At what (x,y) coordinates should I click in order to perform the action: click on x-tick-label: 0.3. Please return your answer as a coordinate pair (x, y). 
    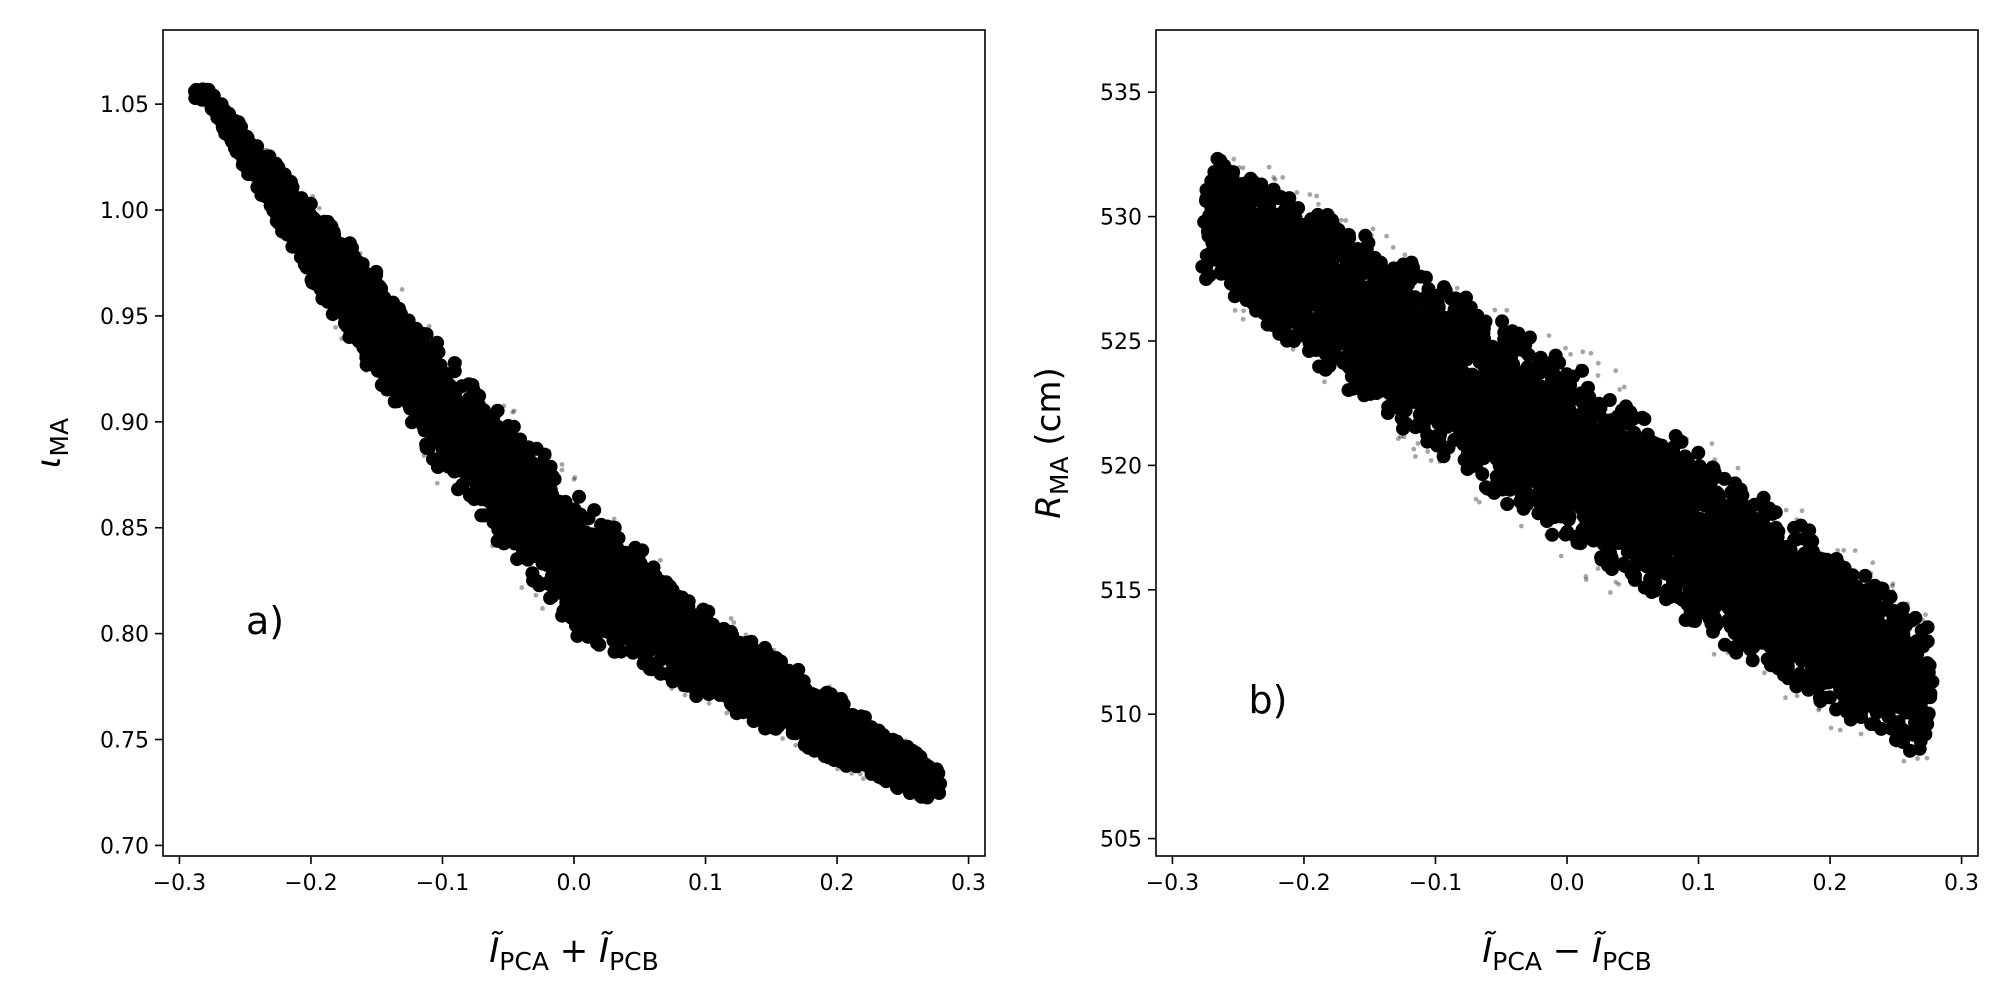
    Looking at the image, I should click on (968, 883).